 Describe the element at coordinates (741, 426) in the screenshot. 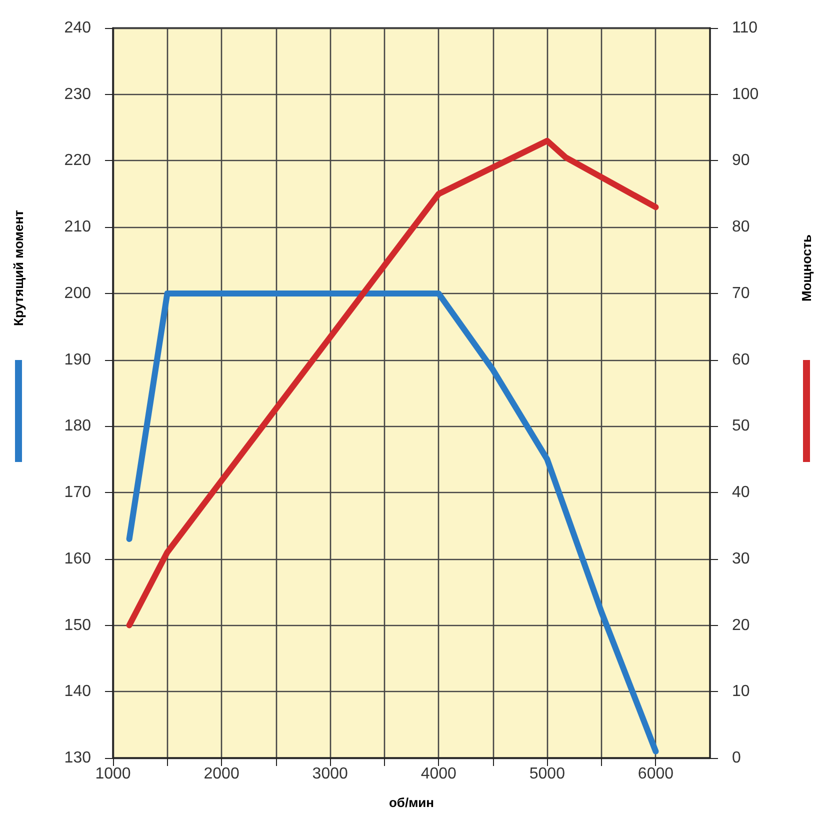

I see `y2-tick-label: 50` at that location.